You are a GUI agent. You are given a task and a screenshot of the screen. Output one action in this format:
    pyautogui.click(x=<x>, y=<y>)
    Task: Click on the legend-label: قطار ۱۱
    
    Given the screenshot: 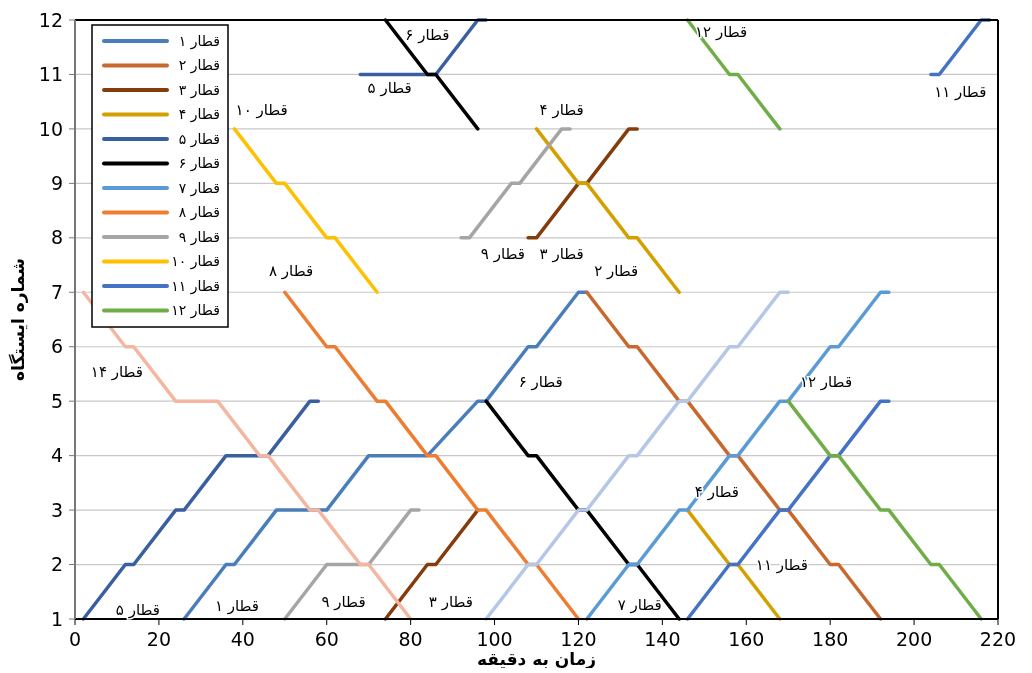 What is the action you would take?
    pyautogui.click(x=195, y=286)
    